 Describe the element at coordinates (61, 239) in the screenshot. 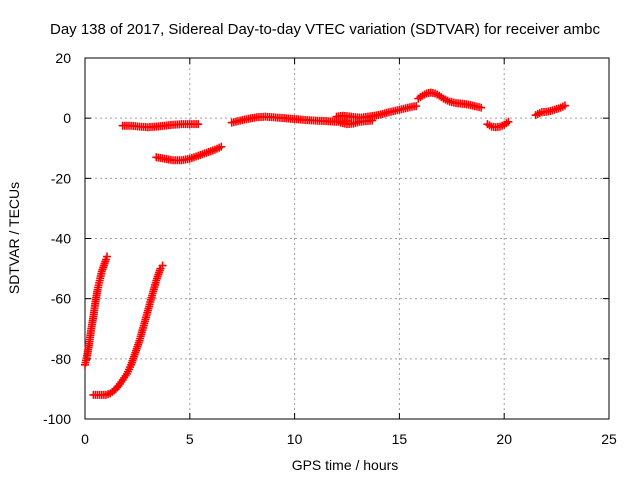

I see `y-tick-label: -40` at that location.